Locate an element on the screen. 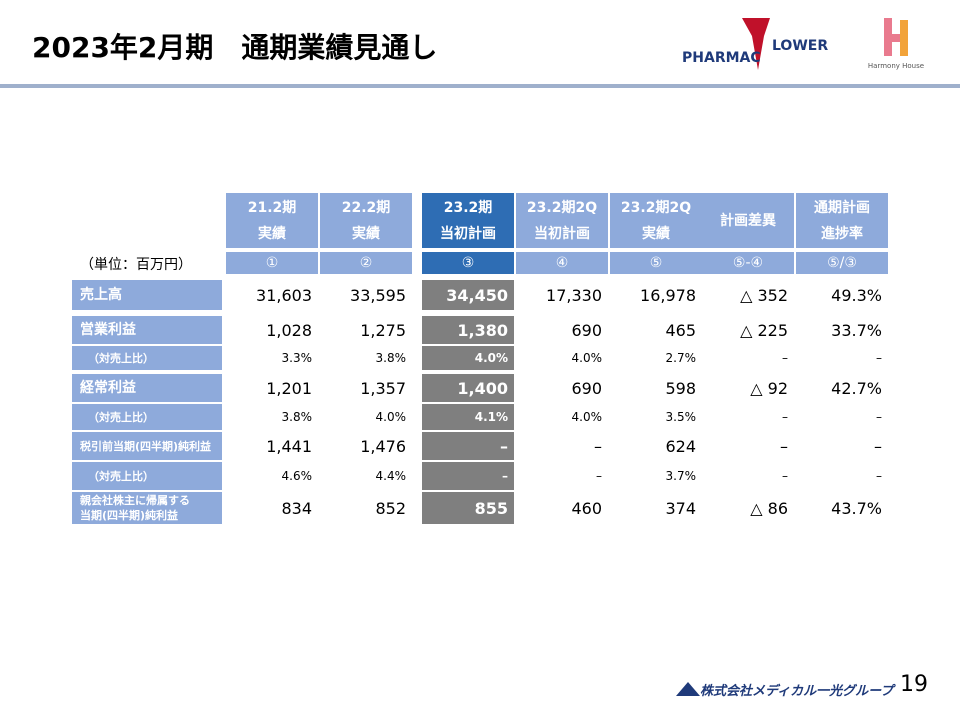 This screenshot has height=720, width=960. cell: △ 92 is located at coordinates (769, 388).